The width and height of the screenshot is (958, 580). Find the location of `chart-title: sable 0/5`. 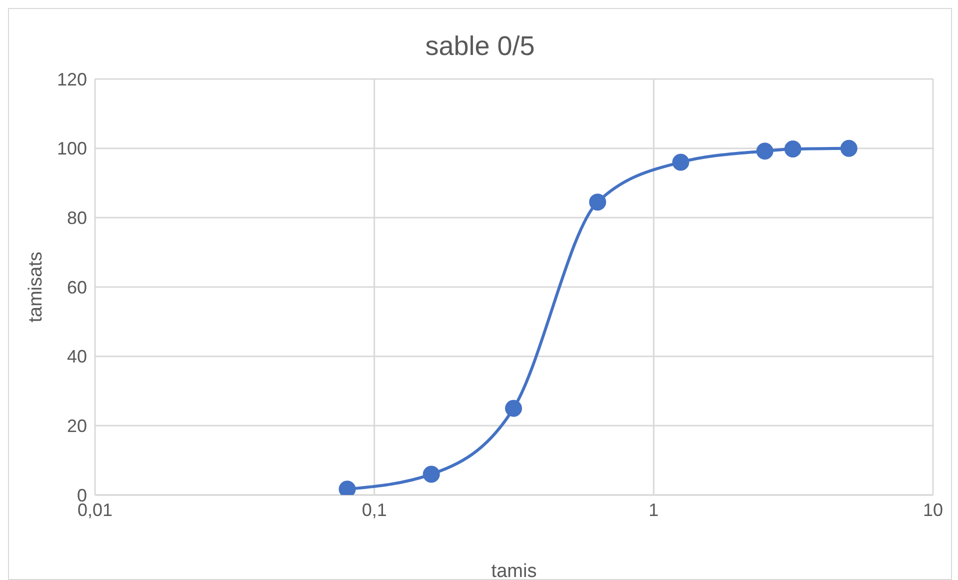

chart-title: sable 0/5 is located at coordinates (480, 46).